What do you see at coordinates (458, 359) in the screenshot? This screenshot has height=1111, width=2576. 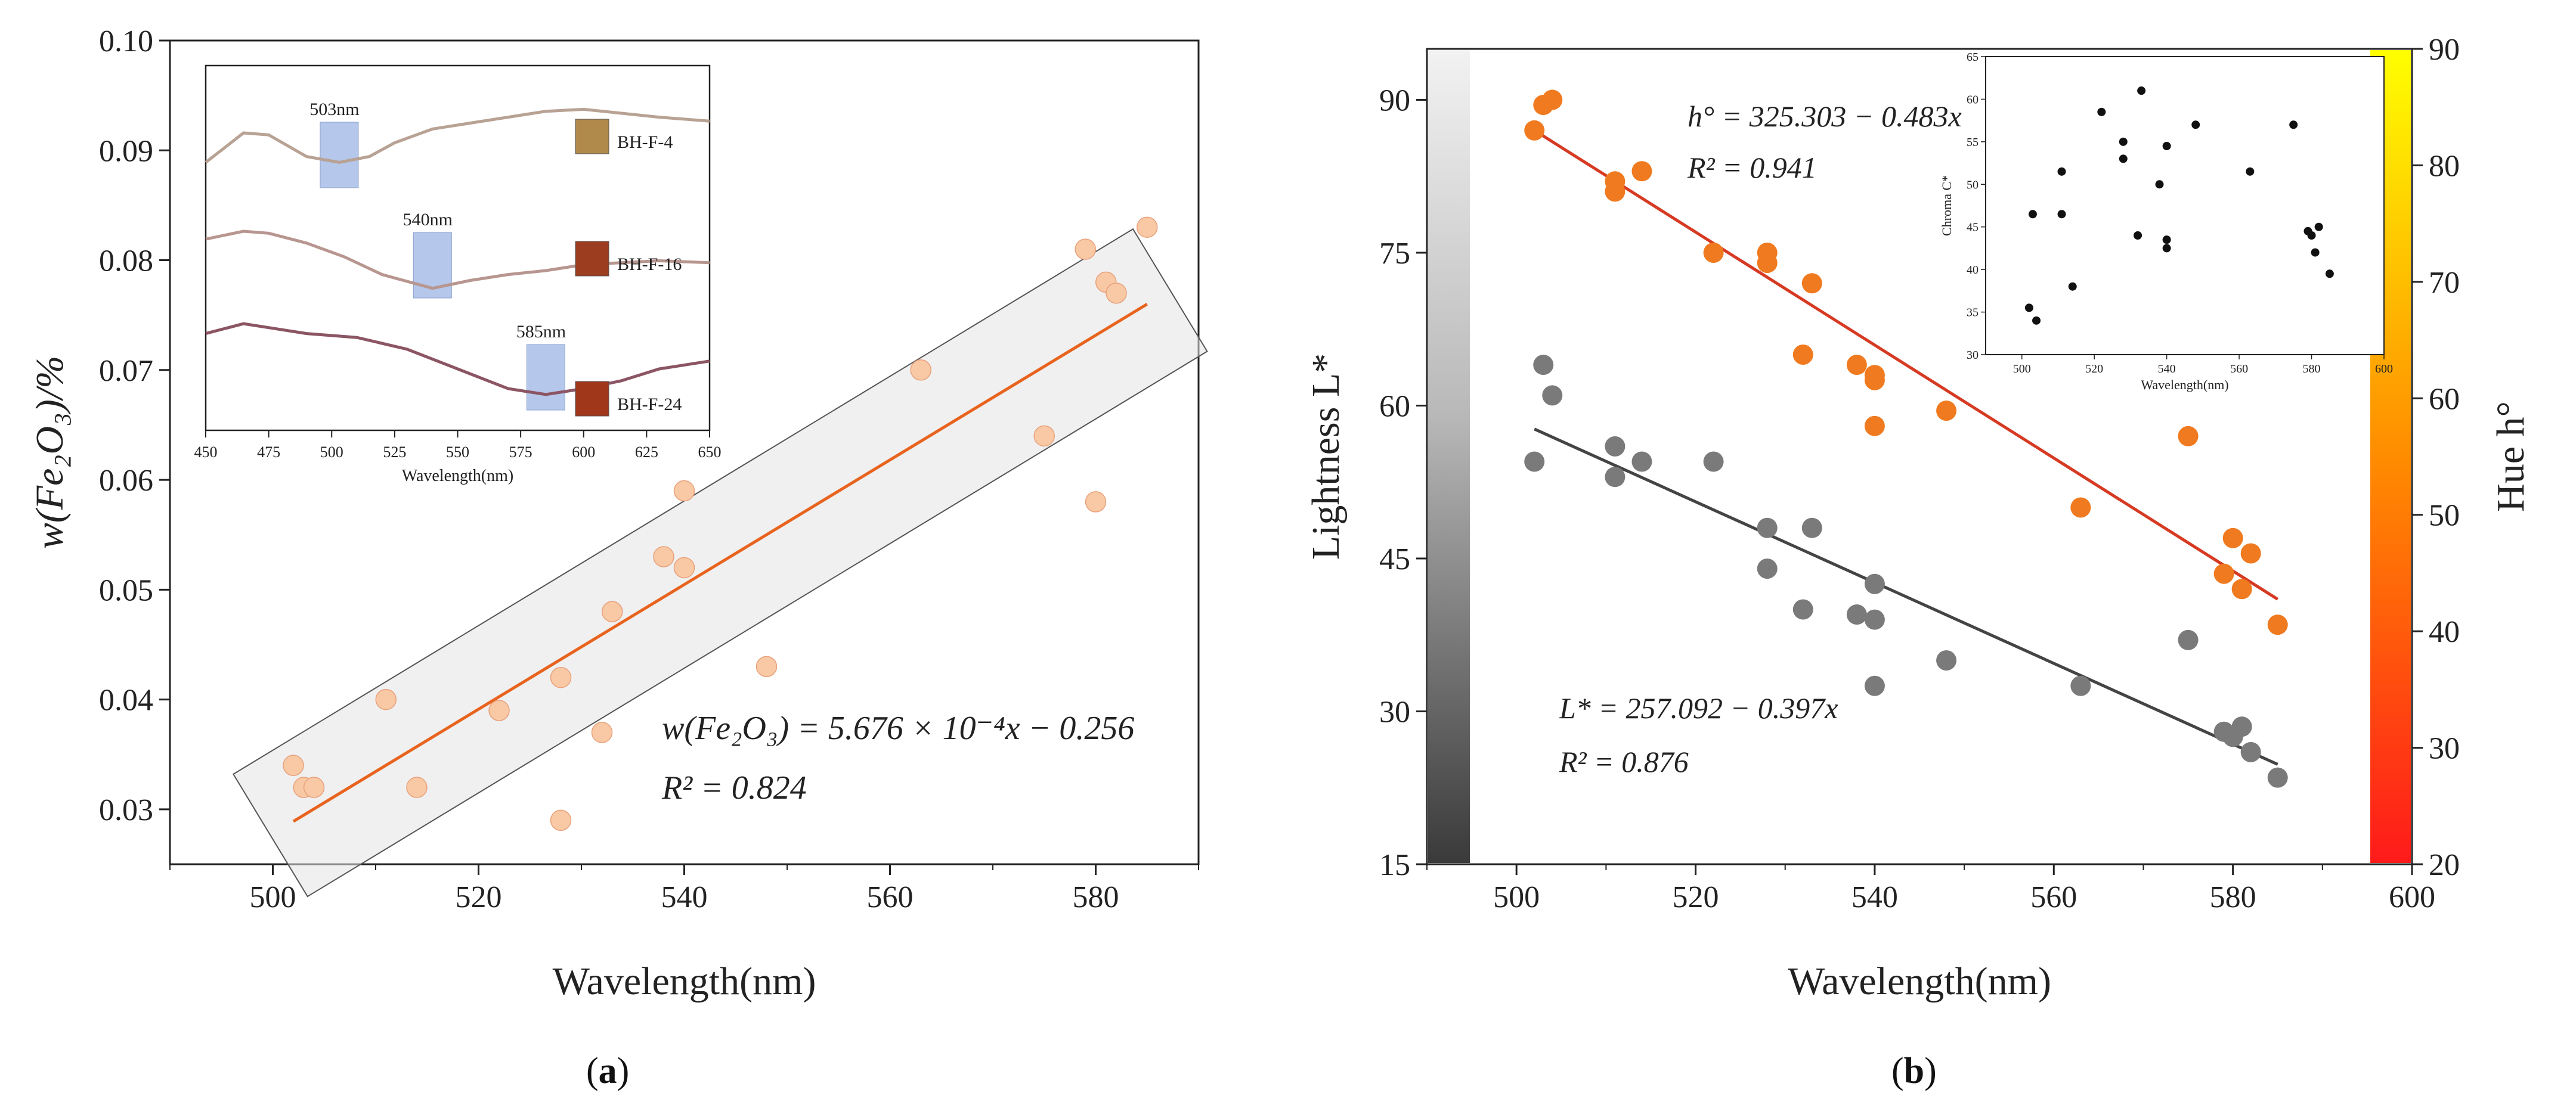 I see `inset-spectrum-line` at bounding box center [458, 359].